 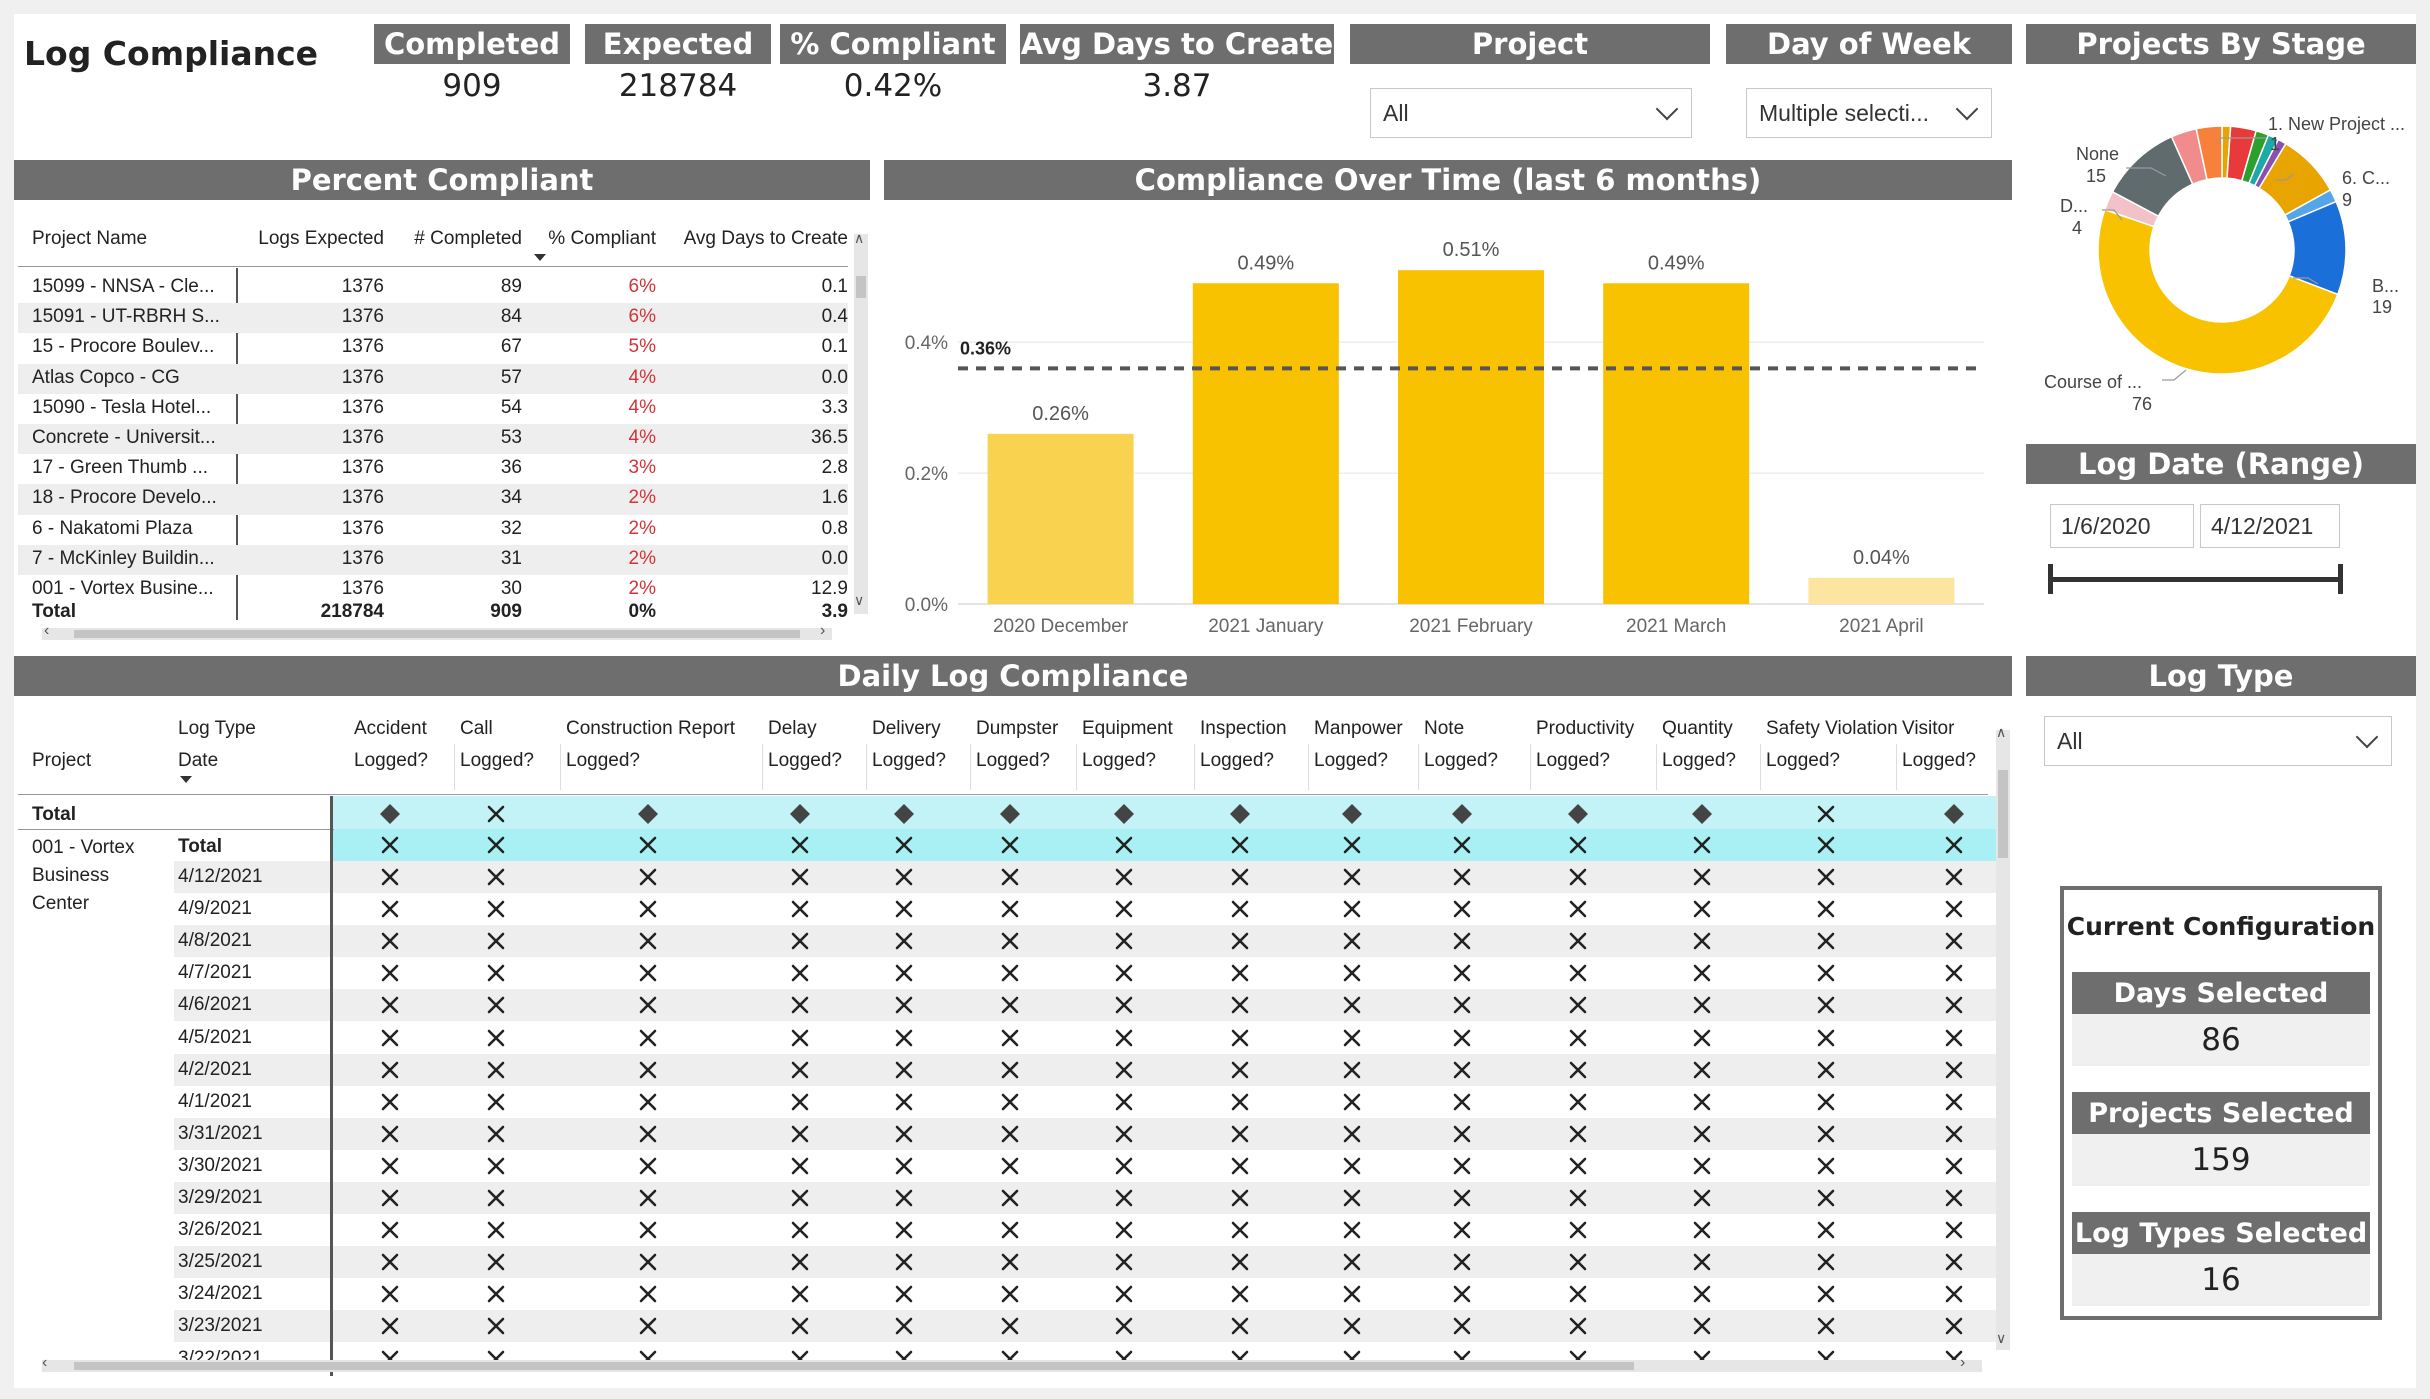 I want to click on matrix-vertical-scrollbar, so click(x=2003, y=1040).